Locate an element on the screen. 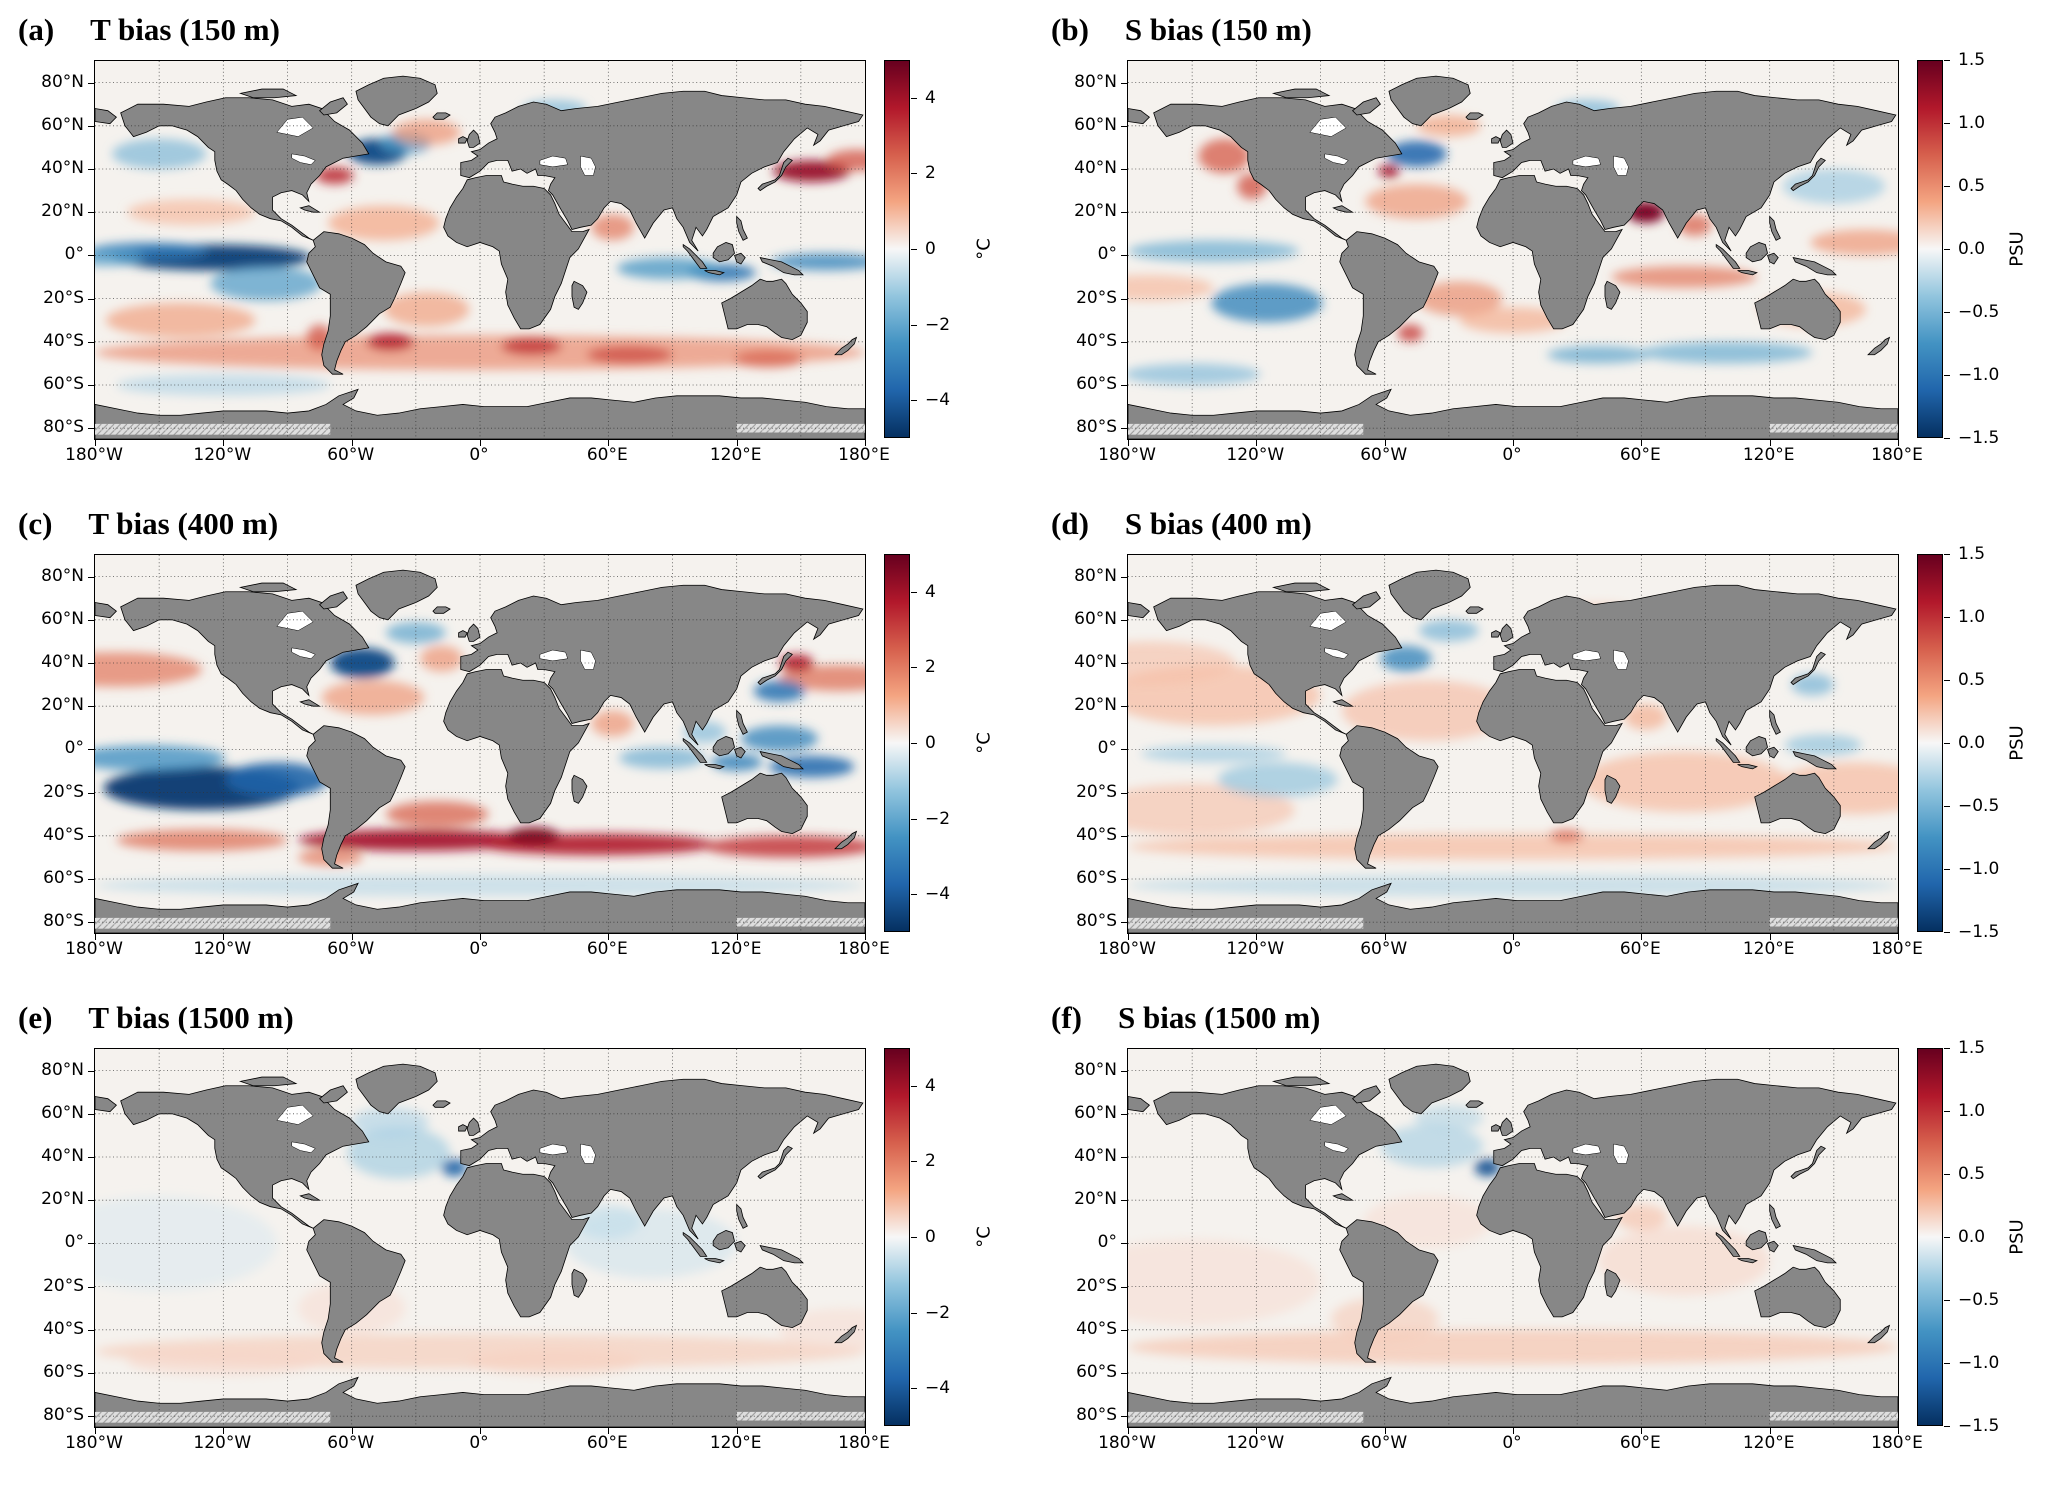  lat-tick-label: 40°S is located at coordinates (1096, 834).